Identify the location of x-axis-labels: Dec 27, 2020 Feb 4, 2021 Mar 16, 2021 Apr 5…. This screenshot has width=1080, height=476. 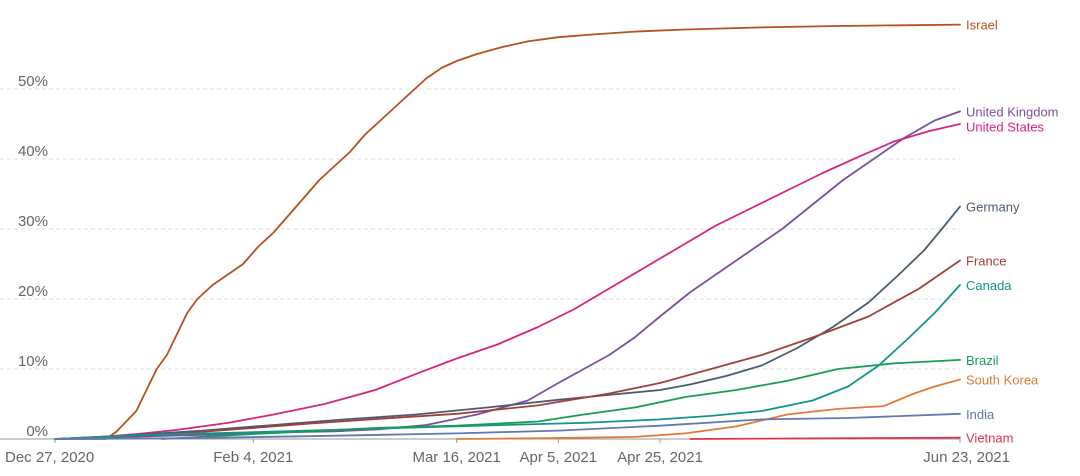
(507, 452).